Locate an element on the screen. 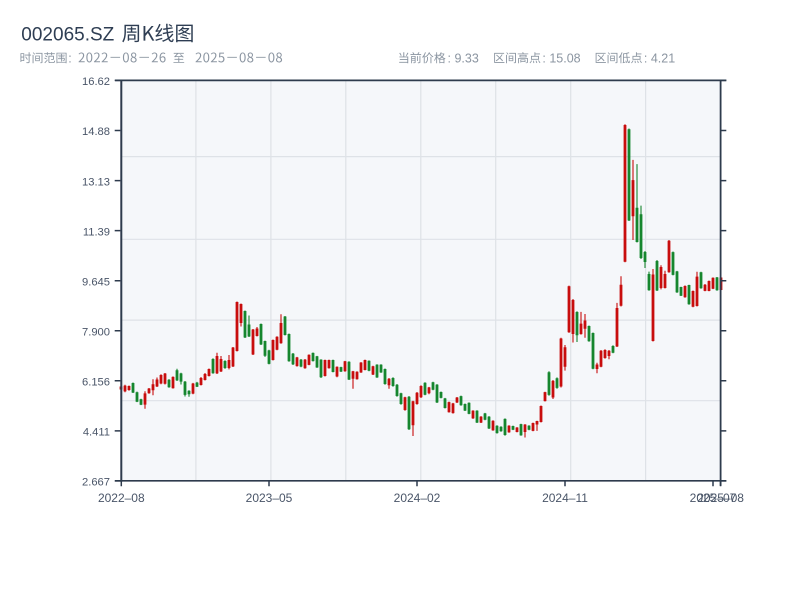  svg-text: 14.88 is located at coordinates (96, 132).